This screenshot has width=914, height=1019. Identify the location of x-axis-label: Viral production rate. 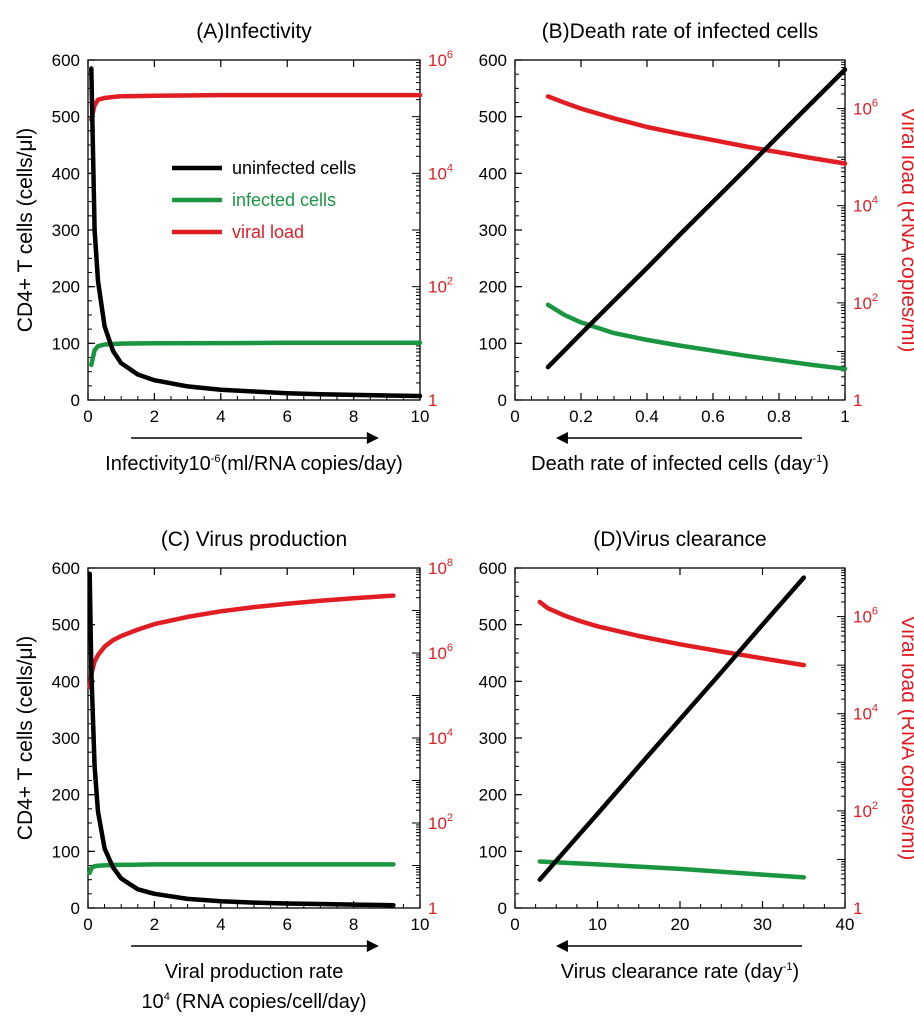
(254, 972).